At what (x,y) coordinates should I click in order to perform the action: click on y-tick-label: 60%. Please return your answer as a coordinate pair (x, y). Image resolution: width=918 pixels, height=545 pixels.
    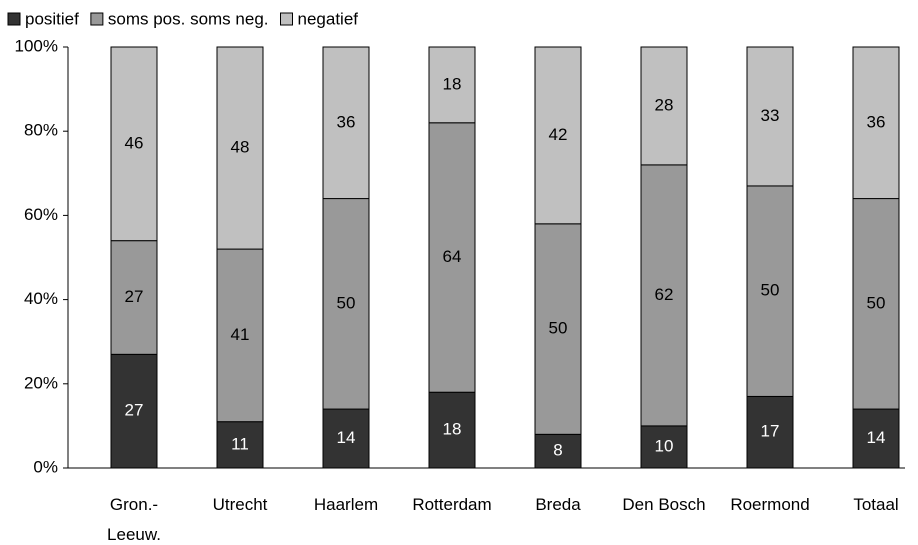
    Looking at the image, I should click on (41, 214).